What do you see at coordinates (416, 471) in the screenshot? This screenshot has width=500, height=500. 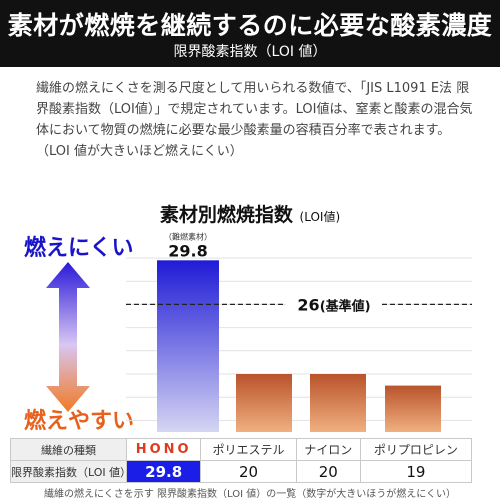 I see `loi-polypropylene: 19` at bounding box center [416, 471].